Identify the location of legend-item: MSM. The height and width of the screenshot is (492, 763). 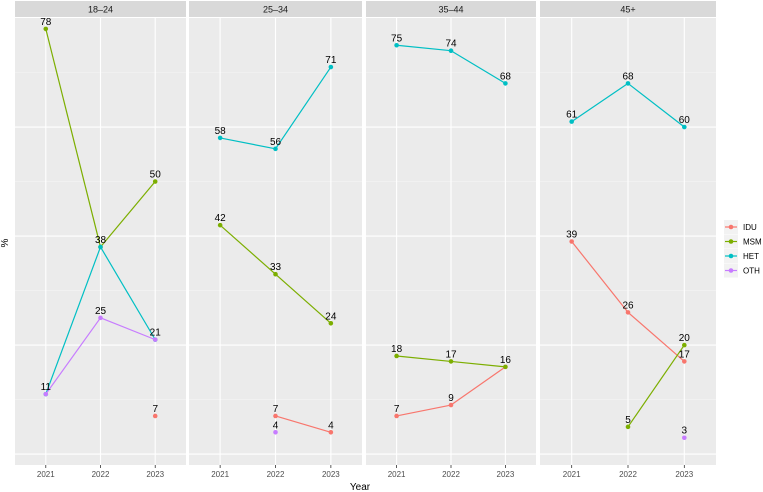
(743, 241).